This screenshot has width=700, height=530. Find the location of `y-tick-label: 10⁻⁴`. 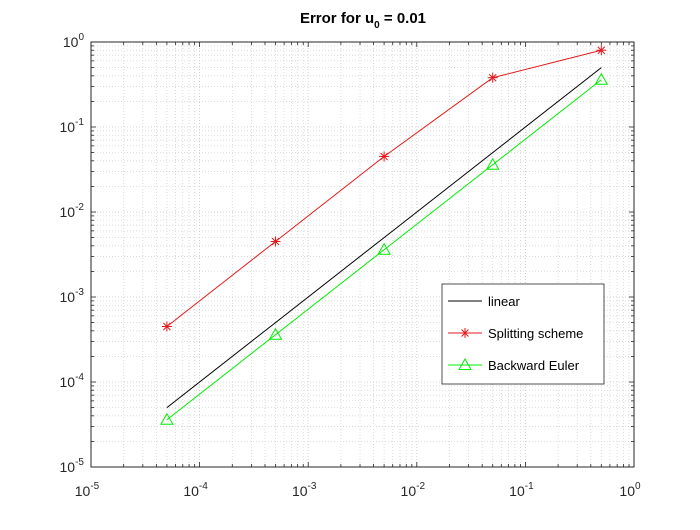

y-tick-label: 10⁻⁴ is located at coordinates (72, 381).